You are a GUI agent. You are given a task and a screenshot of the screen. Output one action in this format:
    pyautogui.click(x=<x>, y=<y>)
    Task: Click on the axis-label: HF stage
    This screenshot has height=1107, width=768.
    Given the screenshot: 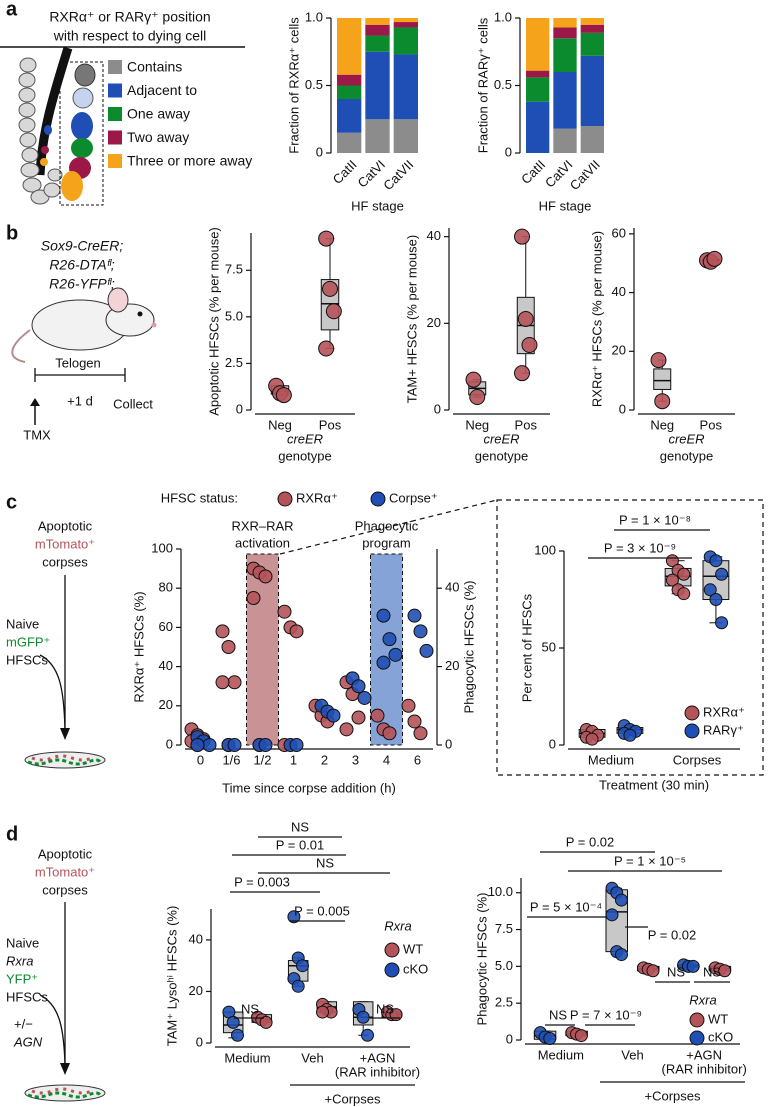 What is the action you would take?
    pyautogui.click(x=377, y=205)
    